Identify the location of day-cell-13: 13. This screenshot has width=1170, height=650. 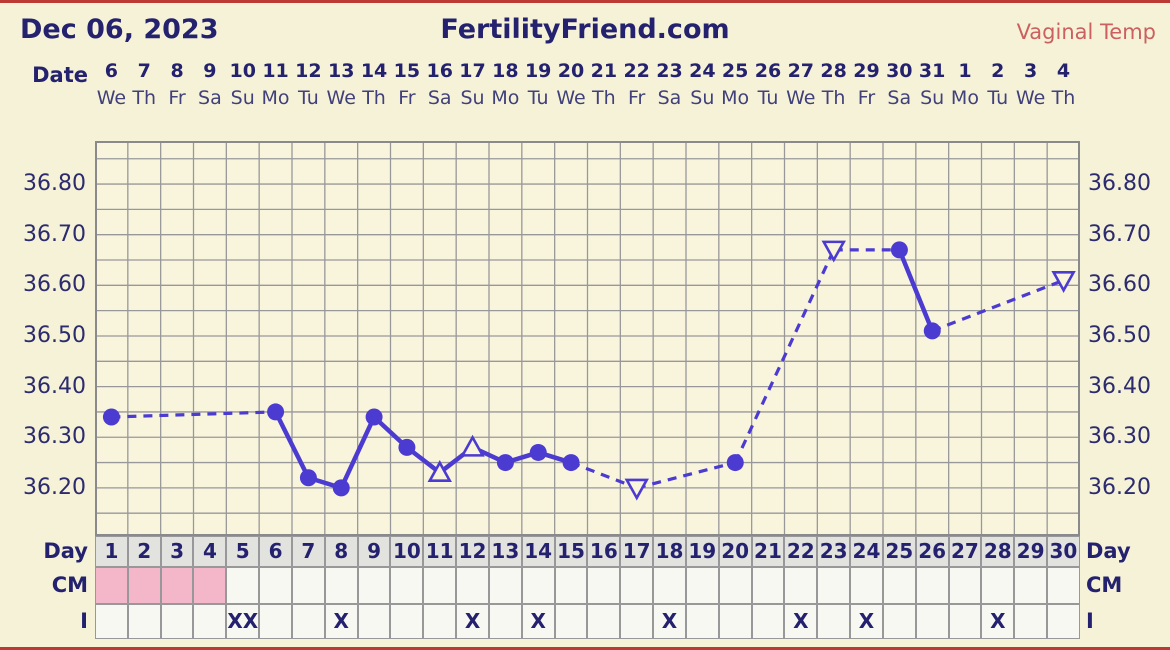
(505, 551).